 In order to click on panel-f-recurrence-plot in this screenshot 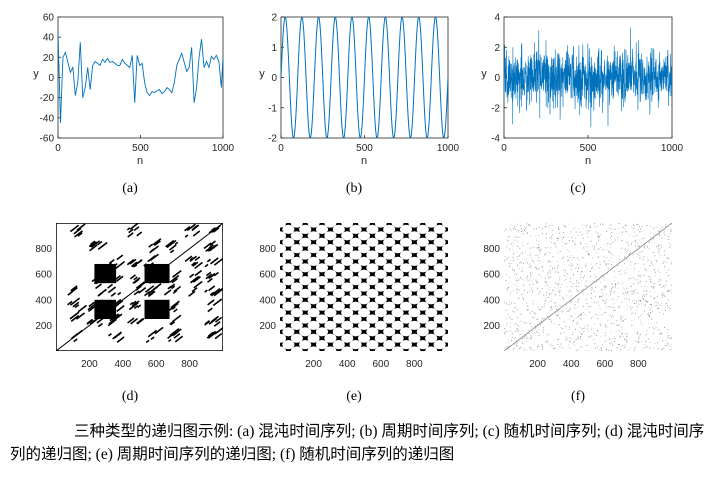, I will do `click(588, 287)`.